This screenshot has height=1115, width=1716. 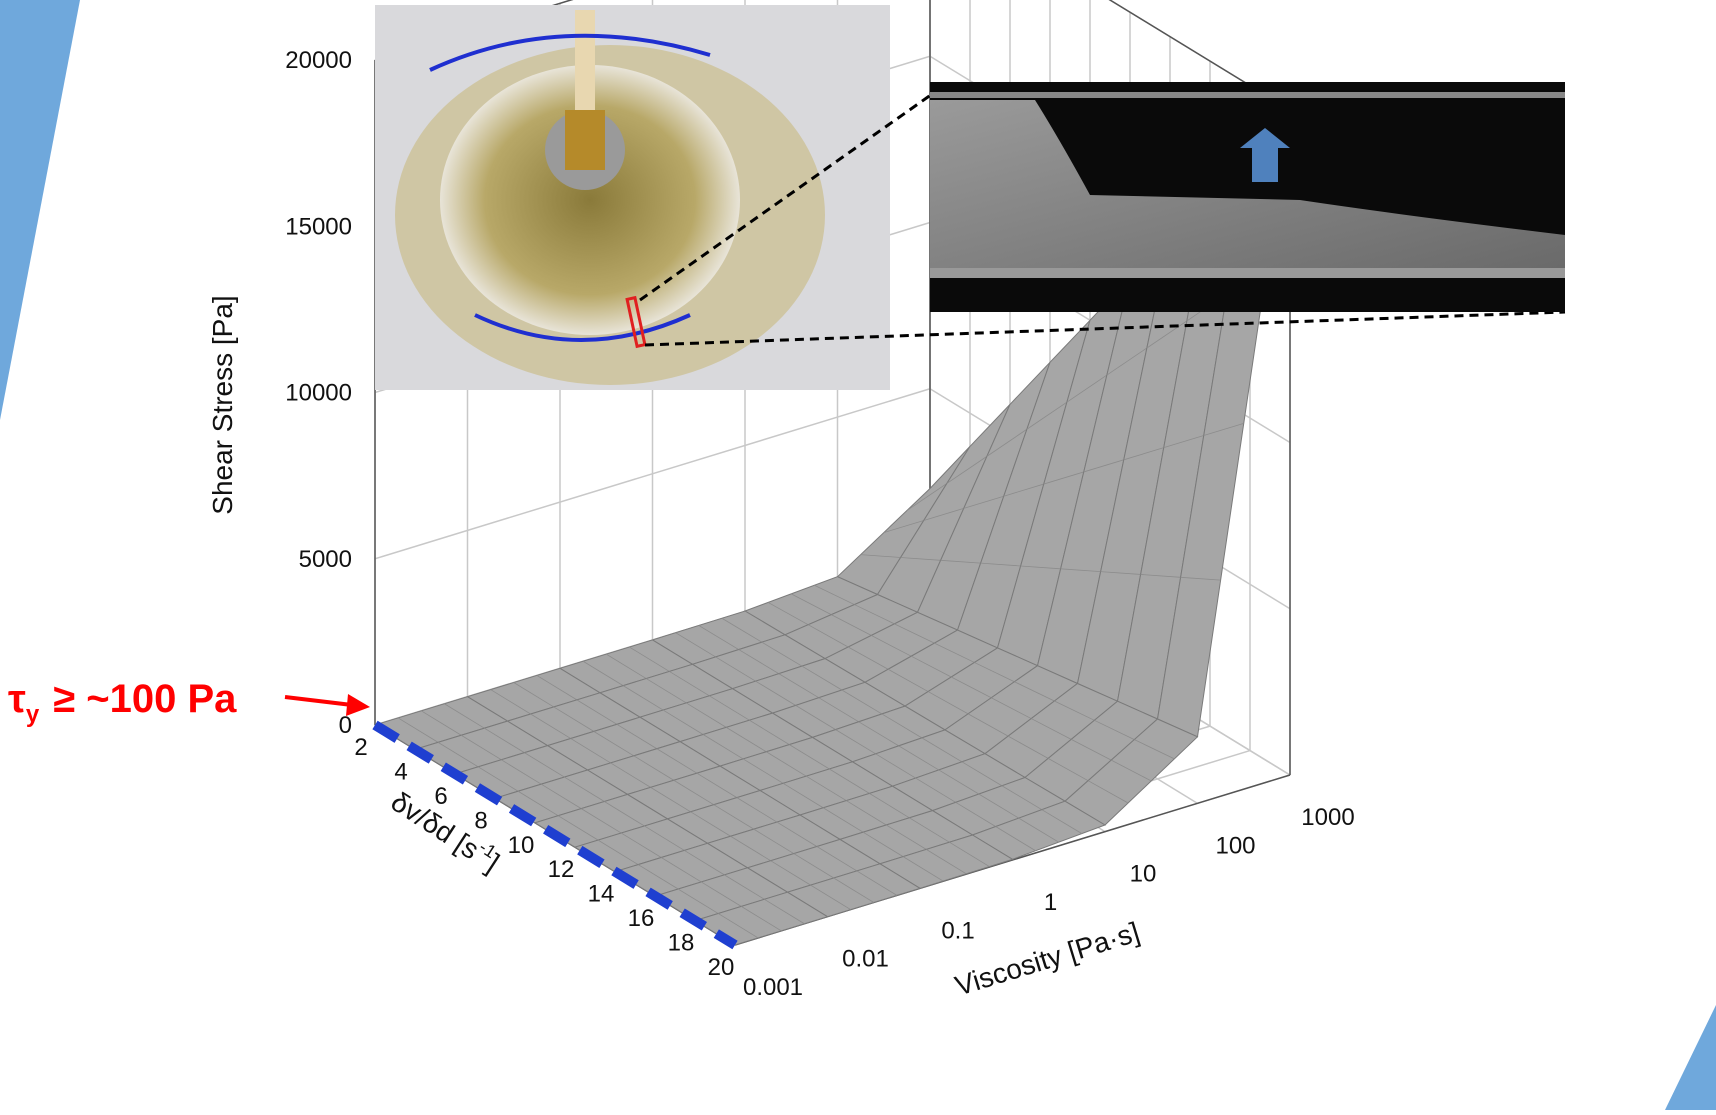 I want to click on annotation: τy ≥ ~100 Pa, so click(x=122, y=702).